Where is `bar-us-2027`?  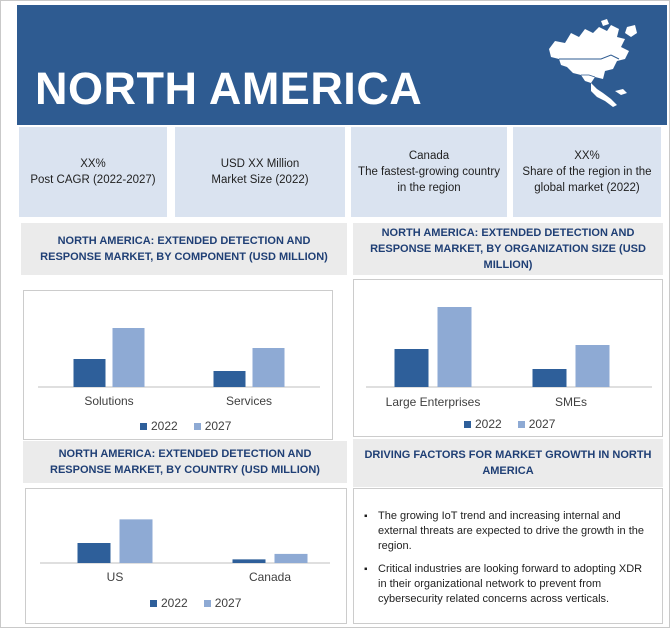 bar-us-2027 is located at coordinates (136, 541).